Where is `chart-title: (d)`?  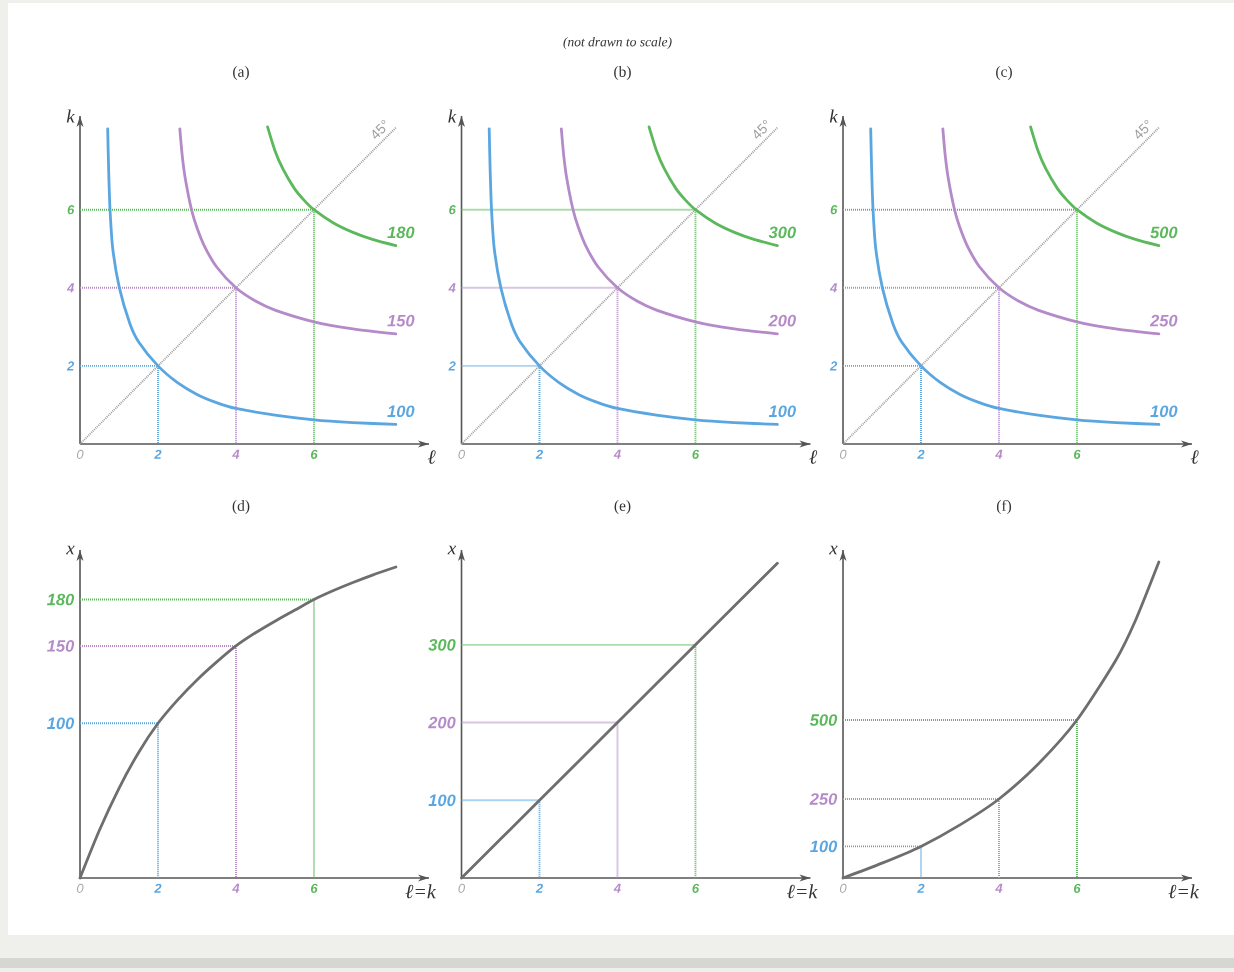 chart-title: (d) is located at coordinates (241, 507).